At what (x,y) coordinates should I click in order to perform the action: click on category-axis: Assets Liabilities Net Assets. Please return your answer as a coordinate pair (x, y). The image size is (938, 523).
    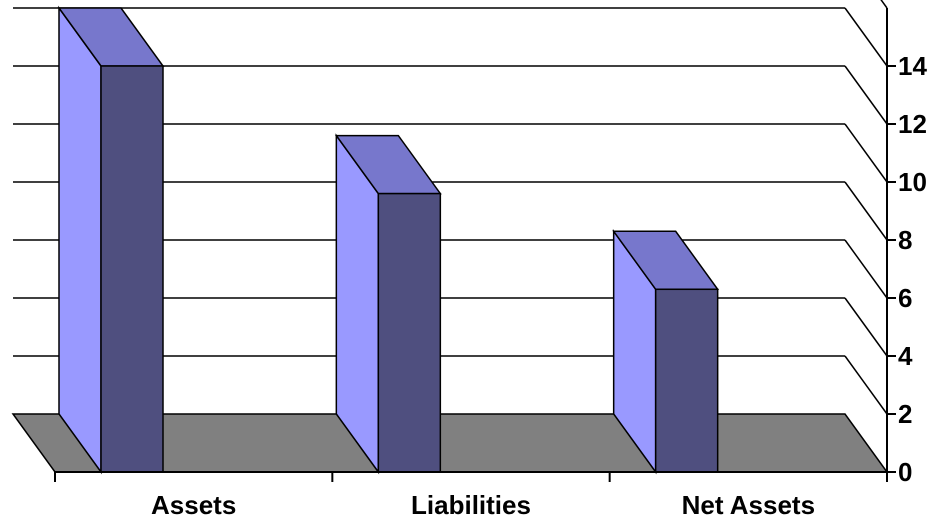
    Looking at the image, I should click on (471, 495).